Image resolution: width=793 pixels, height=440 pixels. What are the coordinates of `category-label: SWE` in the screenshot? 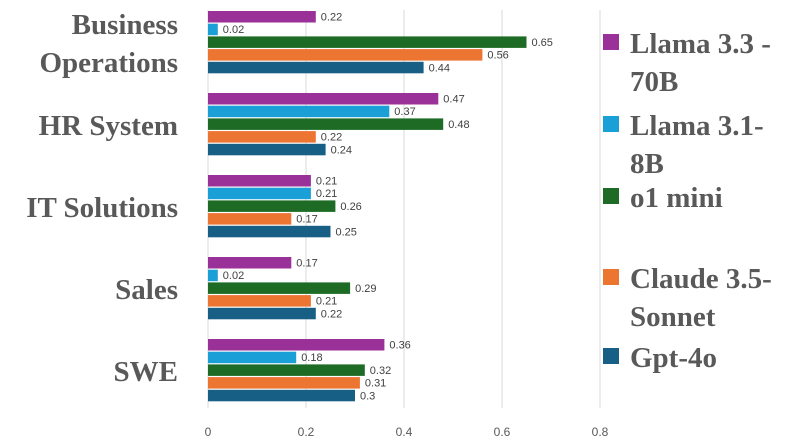 It's located at (146, 372).